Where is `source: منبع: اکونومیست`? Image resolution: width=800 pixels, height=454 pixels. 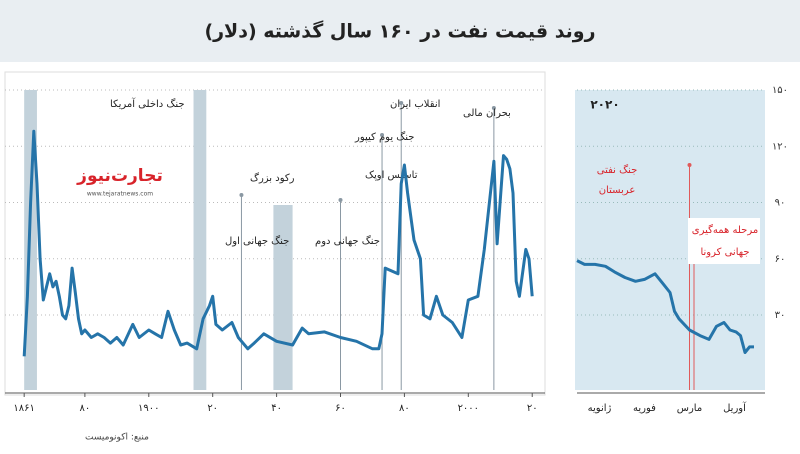 source: منبع: اکونومیست is located at coordinates (117, 438).